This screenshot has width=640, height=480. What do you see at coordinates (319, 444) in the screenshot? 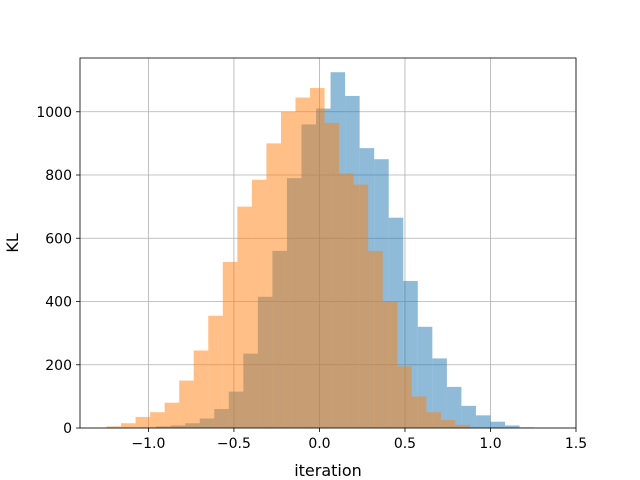
I see `x-tick-label: 0.0` at bounding box center [319, 444].